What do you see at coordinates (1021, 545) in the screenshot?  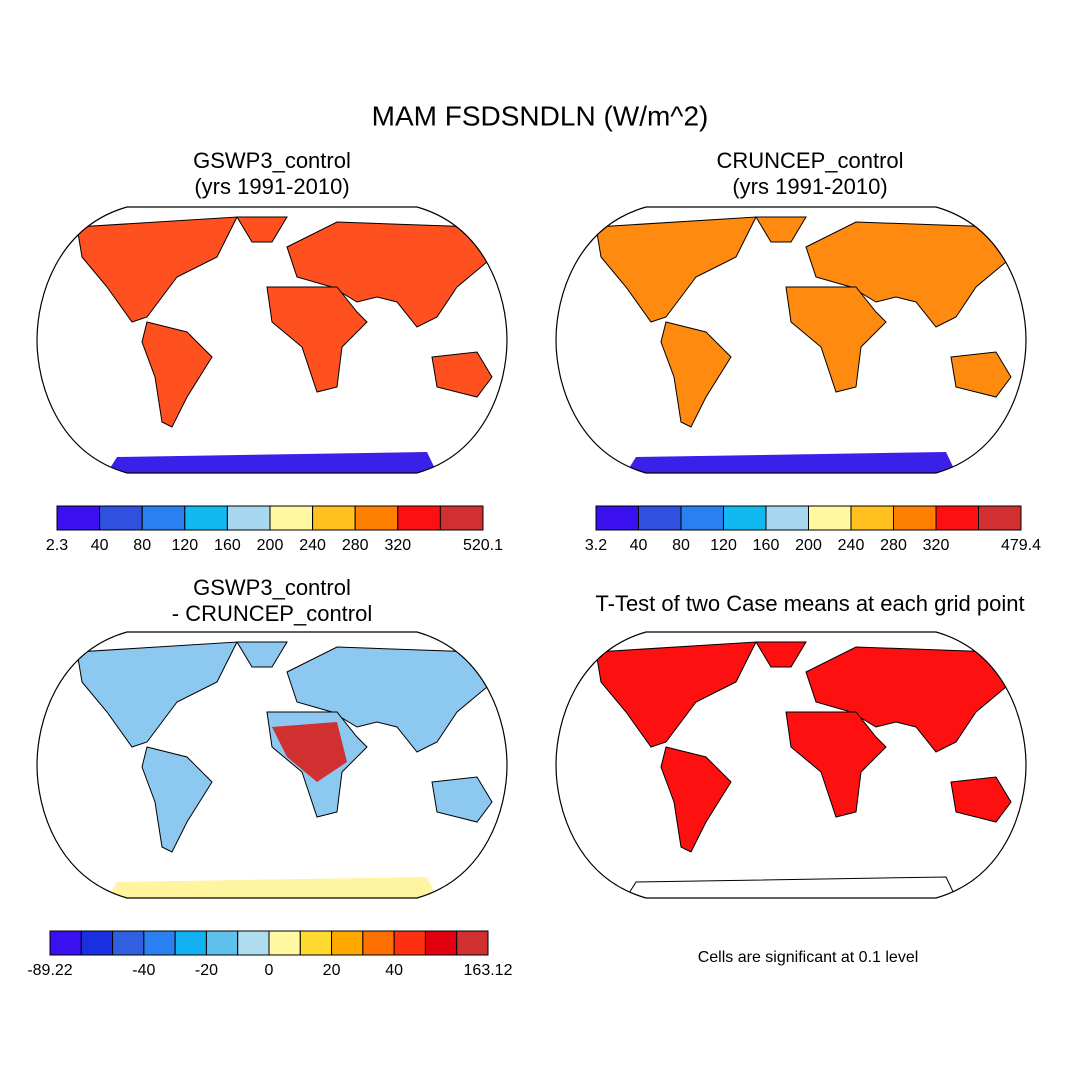 I see `colorbar-label: 479.4` at bounding box center [1021, 545].